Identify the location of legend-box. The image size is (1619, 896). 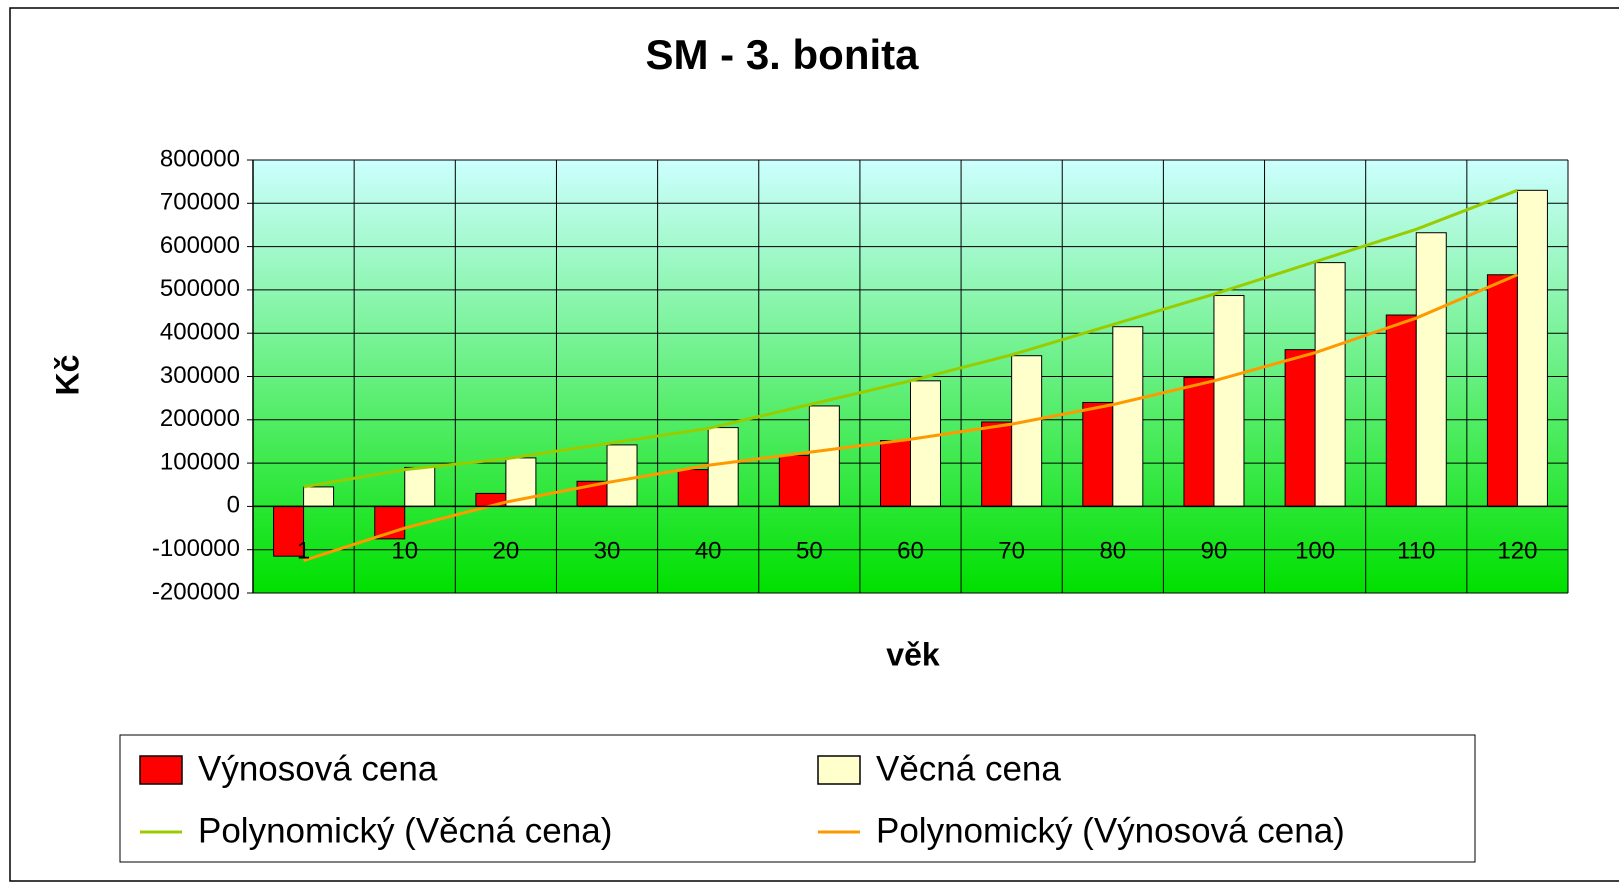
(797, 798).